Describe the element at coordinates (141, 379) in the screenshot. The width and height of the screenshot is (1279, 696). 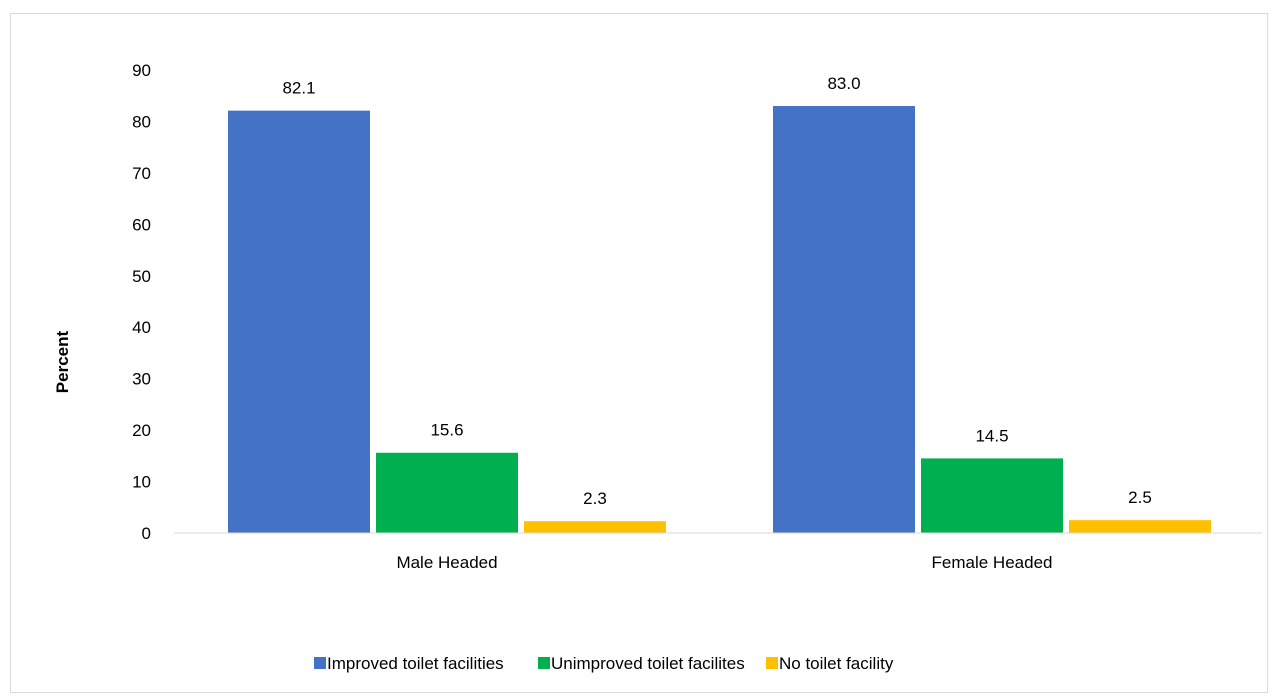
I see `y-tick-label: 30` at that location.